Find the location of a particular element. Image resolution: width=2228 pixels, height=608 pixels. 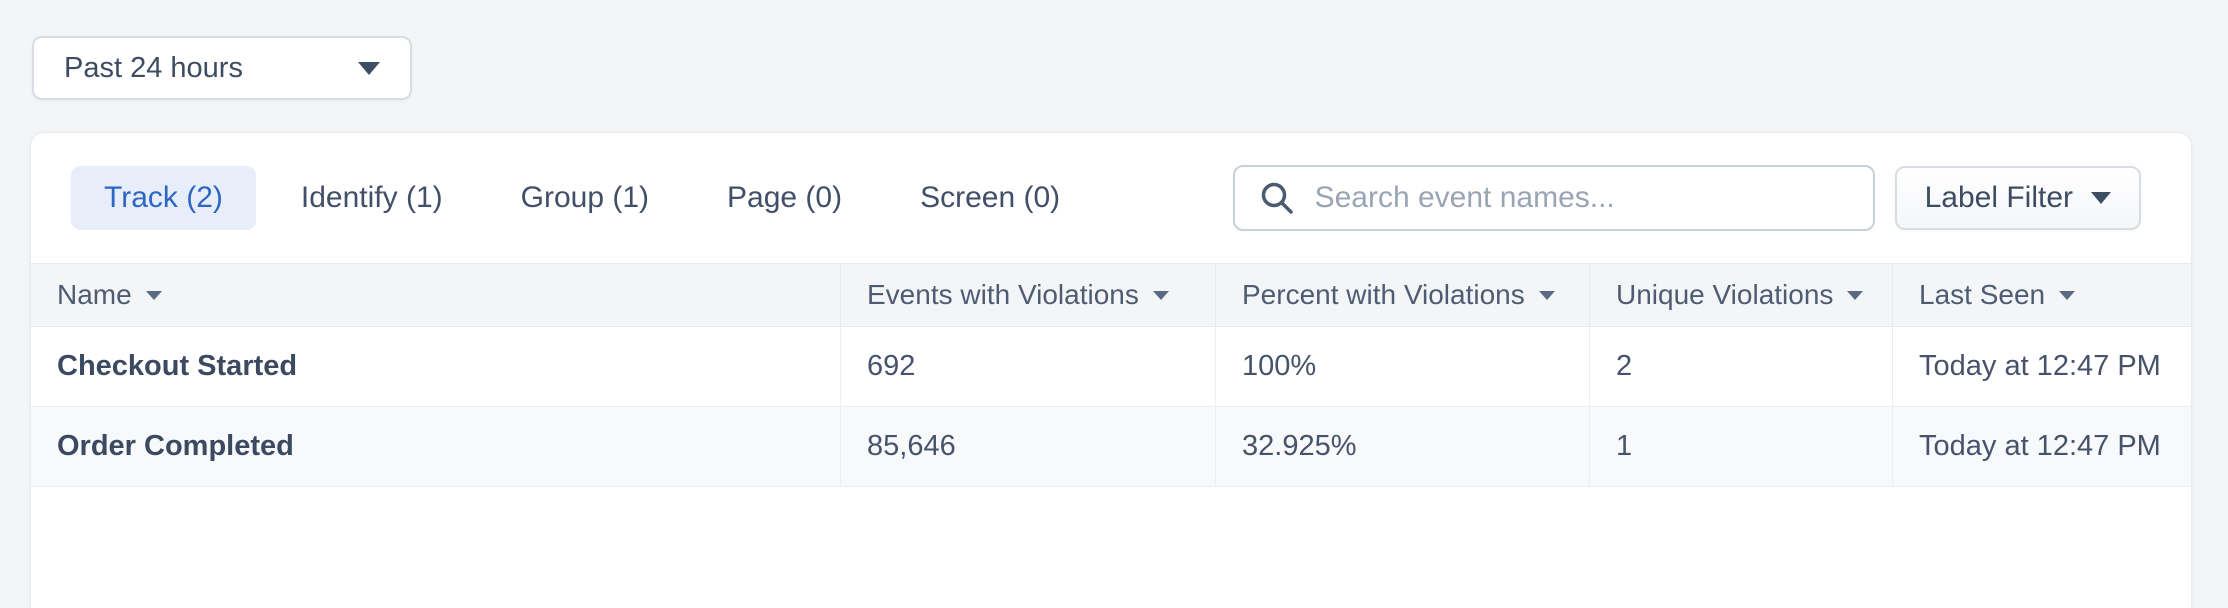

column-header-percent-with-violations: Percent with Violations is located at coordinates (1402, 295).